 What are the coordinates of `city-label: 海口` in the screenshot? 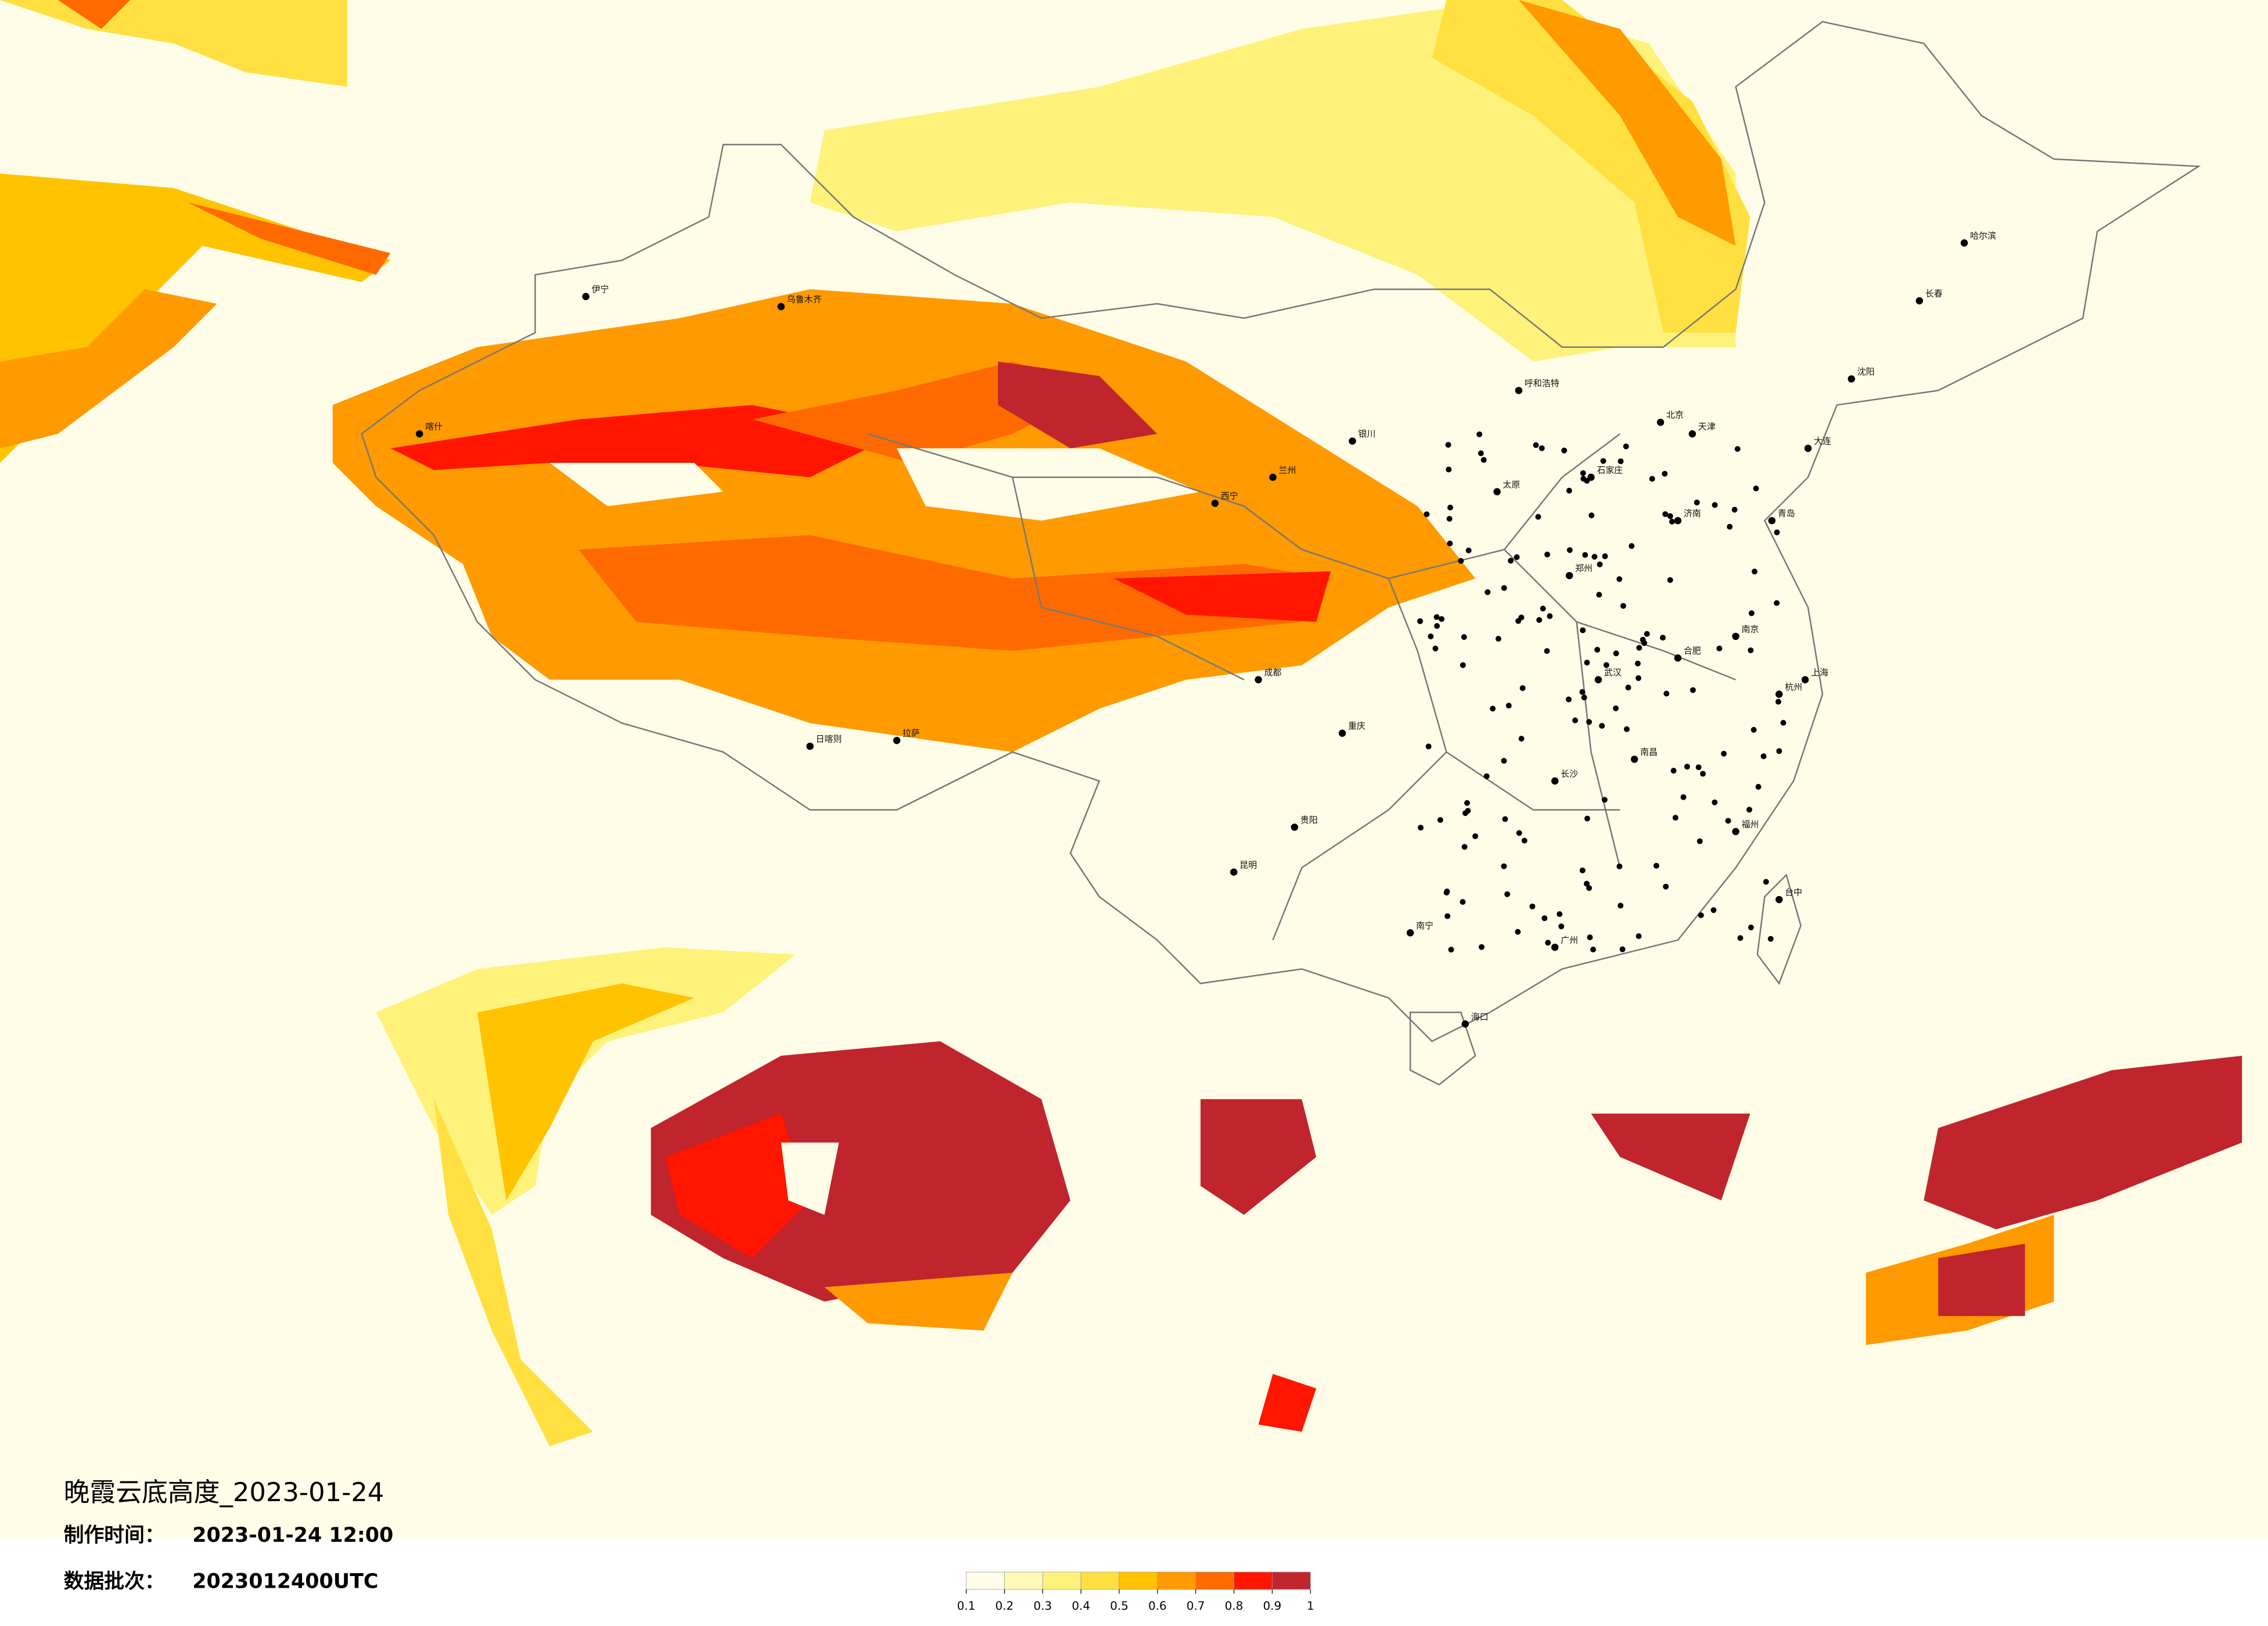 It's located at (1480, 1017).